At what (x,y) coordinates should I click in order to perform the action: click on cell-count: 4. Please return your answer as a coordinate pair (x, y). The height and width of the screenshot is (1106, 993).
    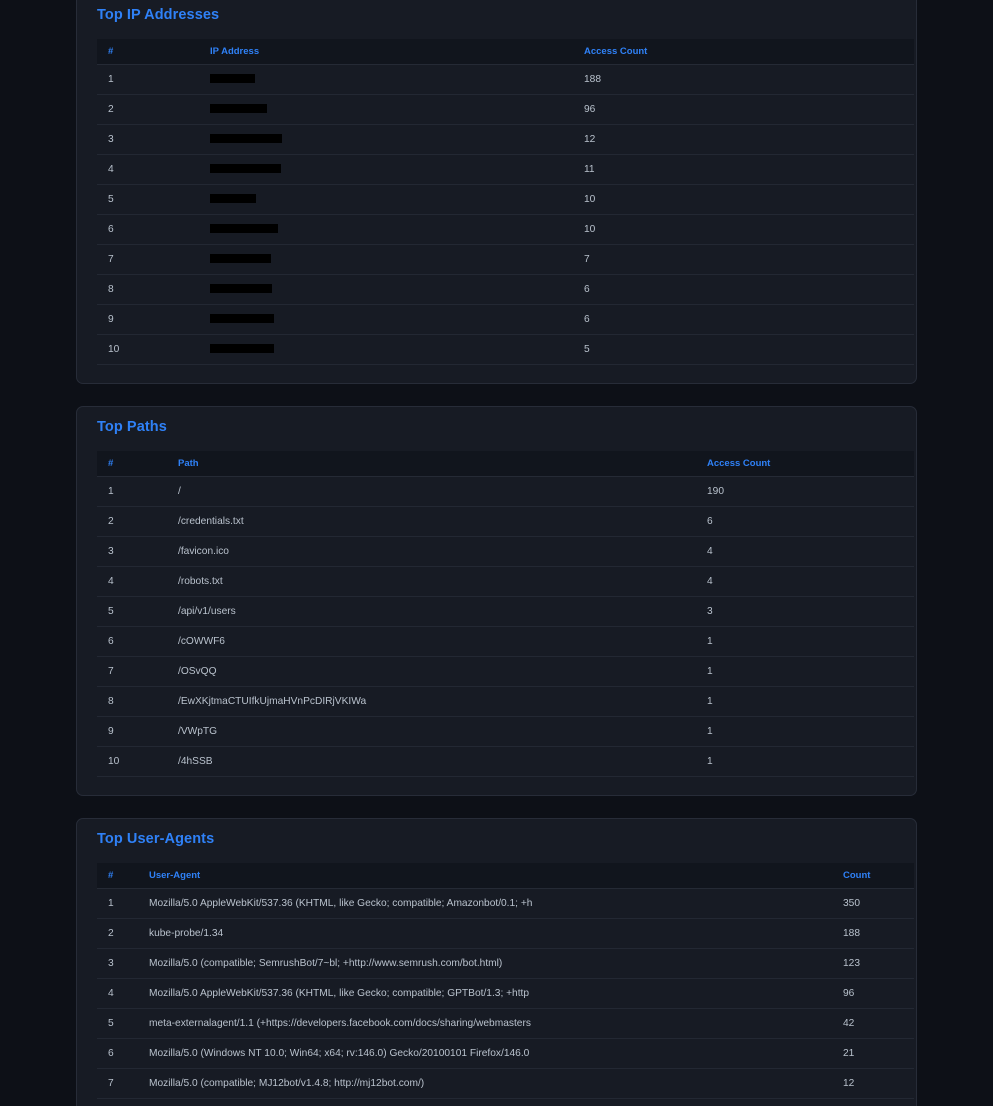
    Looking at the image, I should click on (810, 581).